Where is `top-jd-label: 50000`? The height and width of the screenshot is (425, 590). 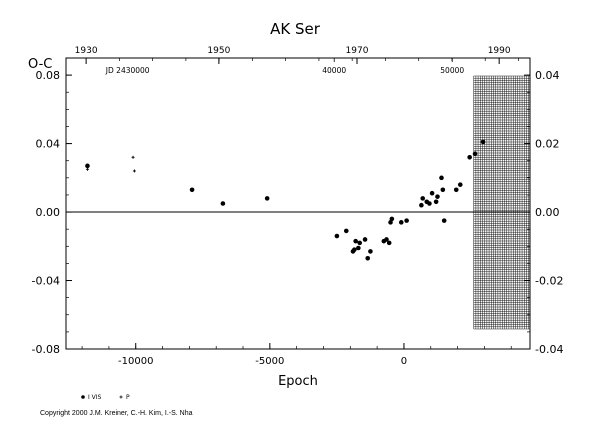 top-jd-label: 50000 is located at coordinates (452, 70).